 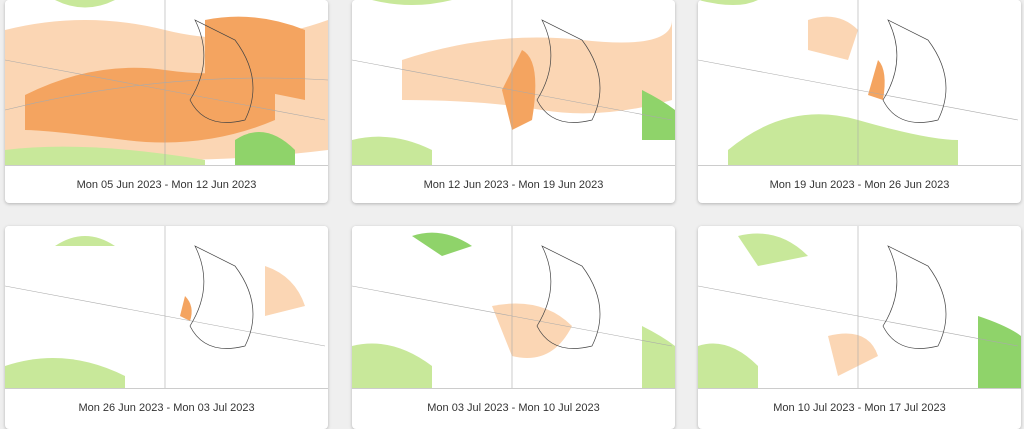 I want to click on date-range-caption: Mon 05 Jun 2023 - Mon 12 Jun 2023, so click(x=166, y=185).